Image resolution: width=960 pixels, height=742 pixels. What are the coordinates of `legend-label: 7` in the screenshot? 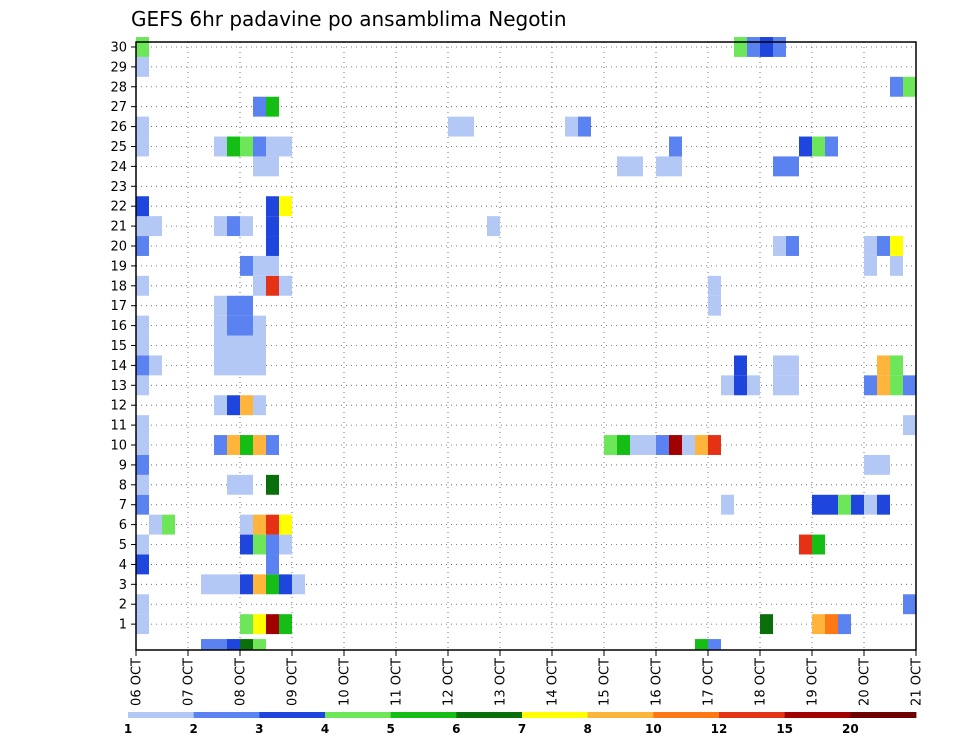 It's located at (522, 729).